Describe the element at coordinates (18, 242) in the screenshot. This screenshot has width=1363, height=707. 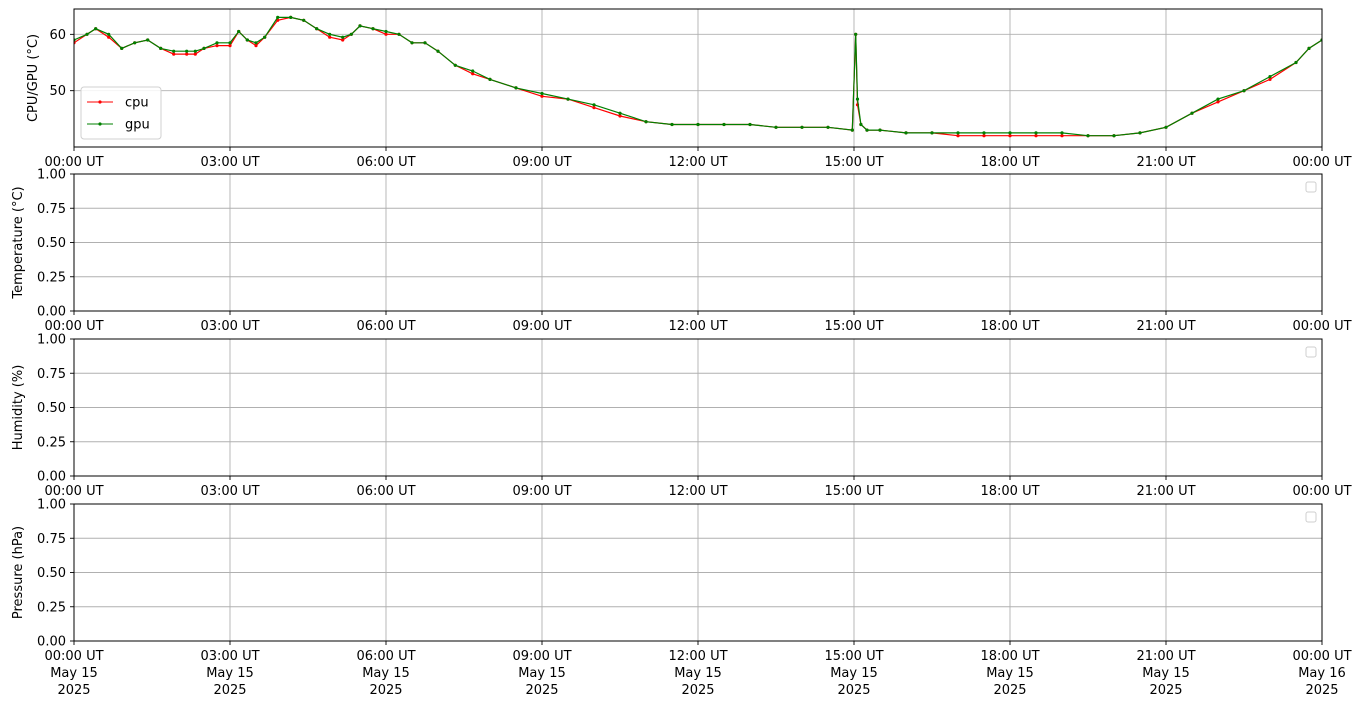
I see `y-axis-label: Temperature (°C)` at that location.